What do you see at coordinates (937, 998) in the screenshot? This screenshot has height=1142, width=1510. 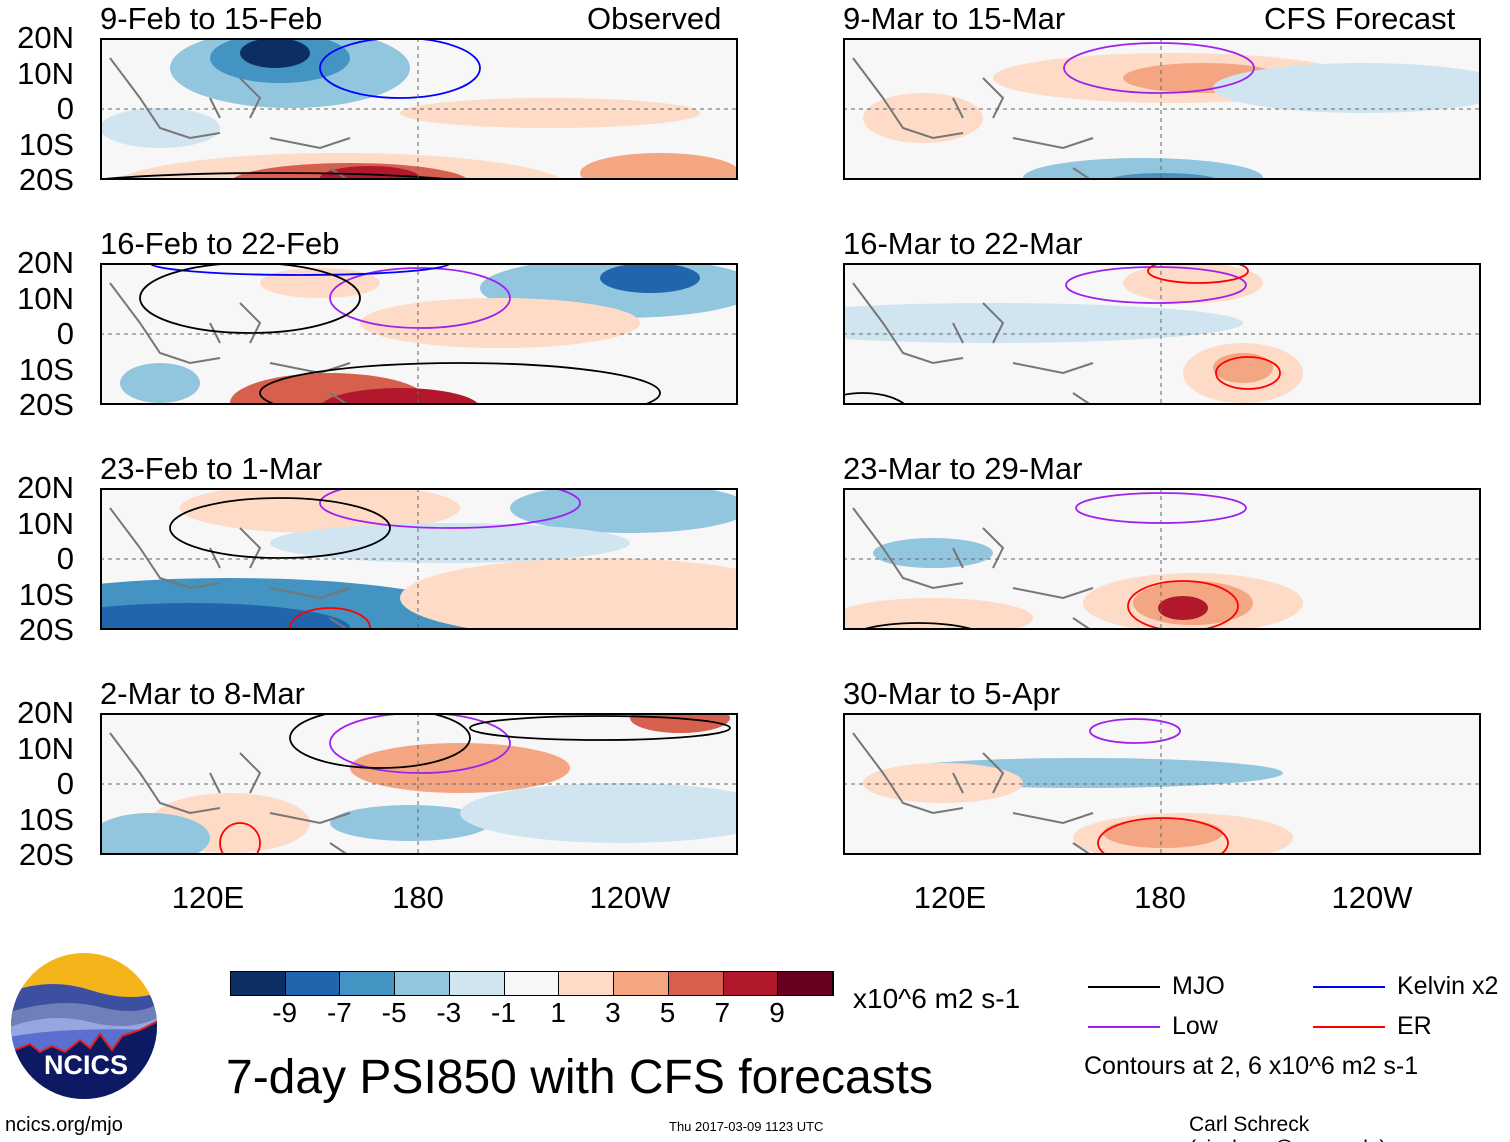 I see `colorbar-units: x10^6 m2 s-1` at bounding box center [937, 998].